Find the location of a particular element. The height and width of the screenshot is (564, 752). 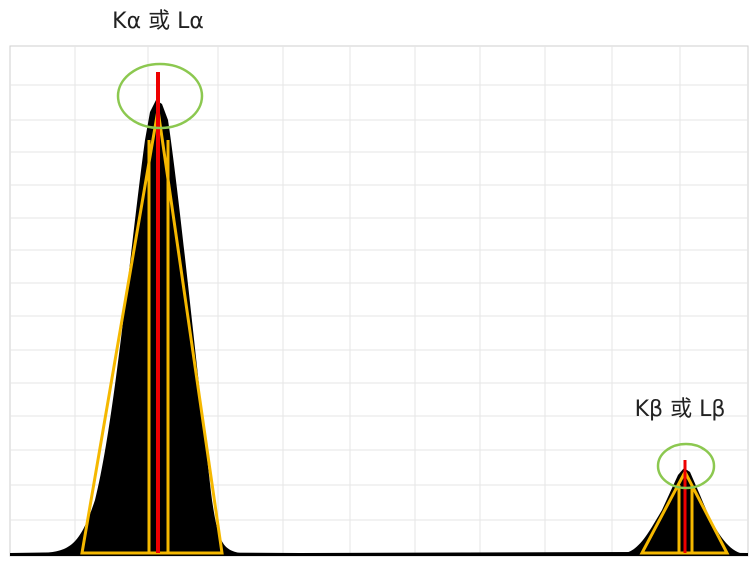

beta-label: Kβ 或 Lβ is located at coordinates (680, 409).